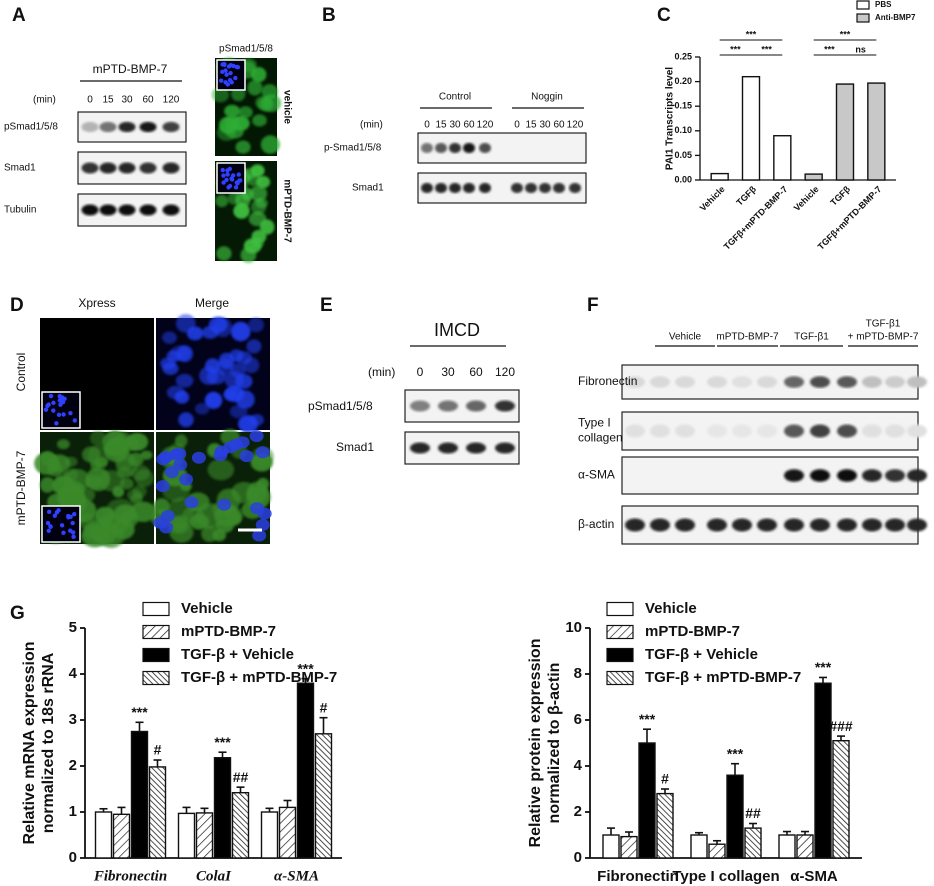  What do you see at coordinates (664, 15) in the screenshot?
I see `panel-label: C` at bounding box center [664, 15].